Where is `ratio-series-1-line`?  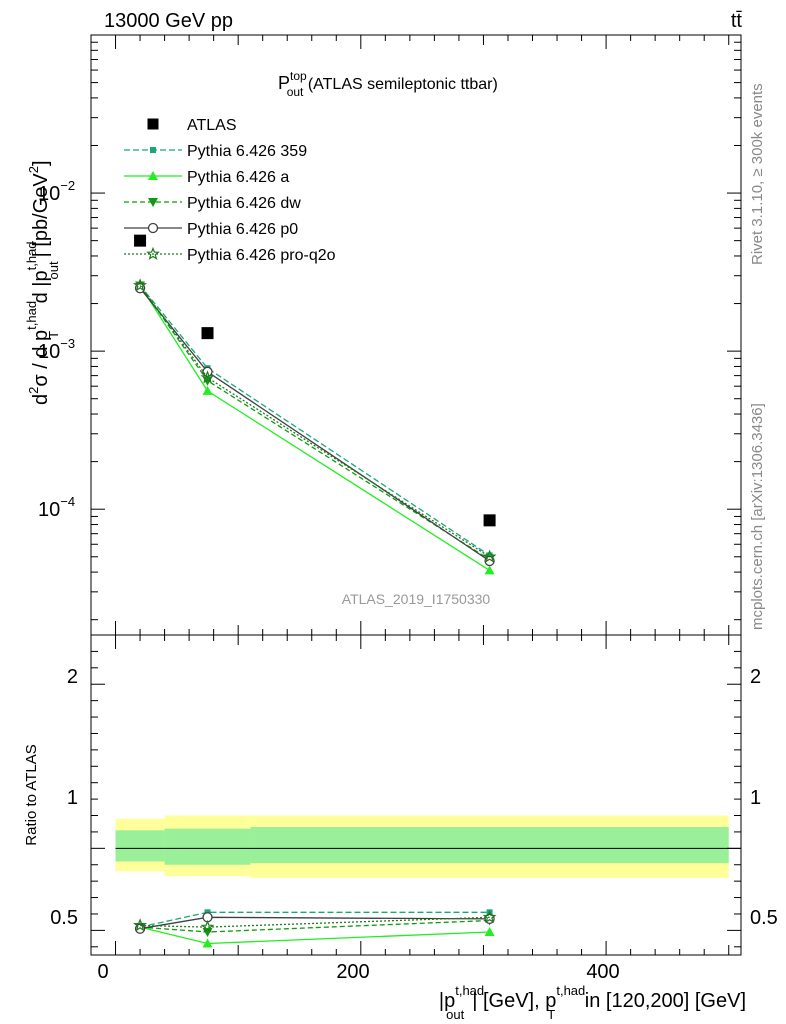
ratio-series-1-line is located at coordinates (314, 935).